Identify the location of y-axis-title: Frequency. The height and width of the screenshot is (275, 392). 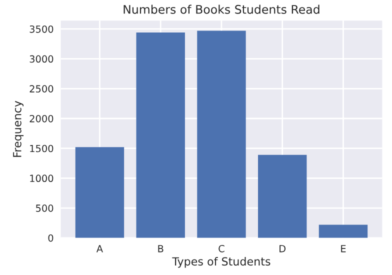
(18, 128).